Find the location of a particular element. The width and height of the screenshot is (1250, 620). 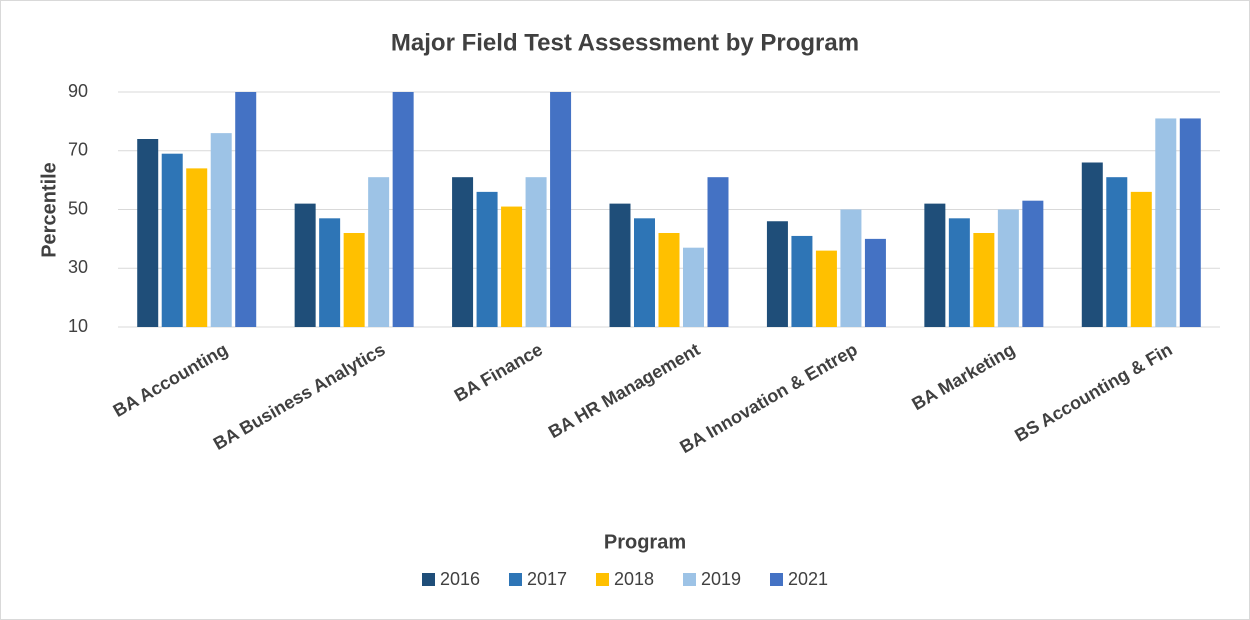

legend-label: 2021 is located at coordinates (808, 579).